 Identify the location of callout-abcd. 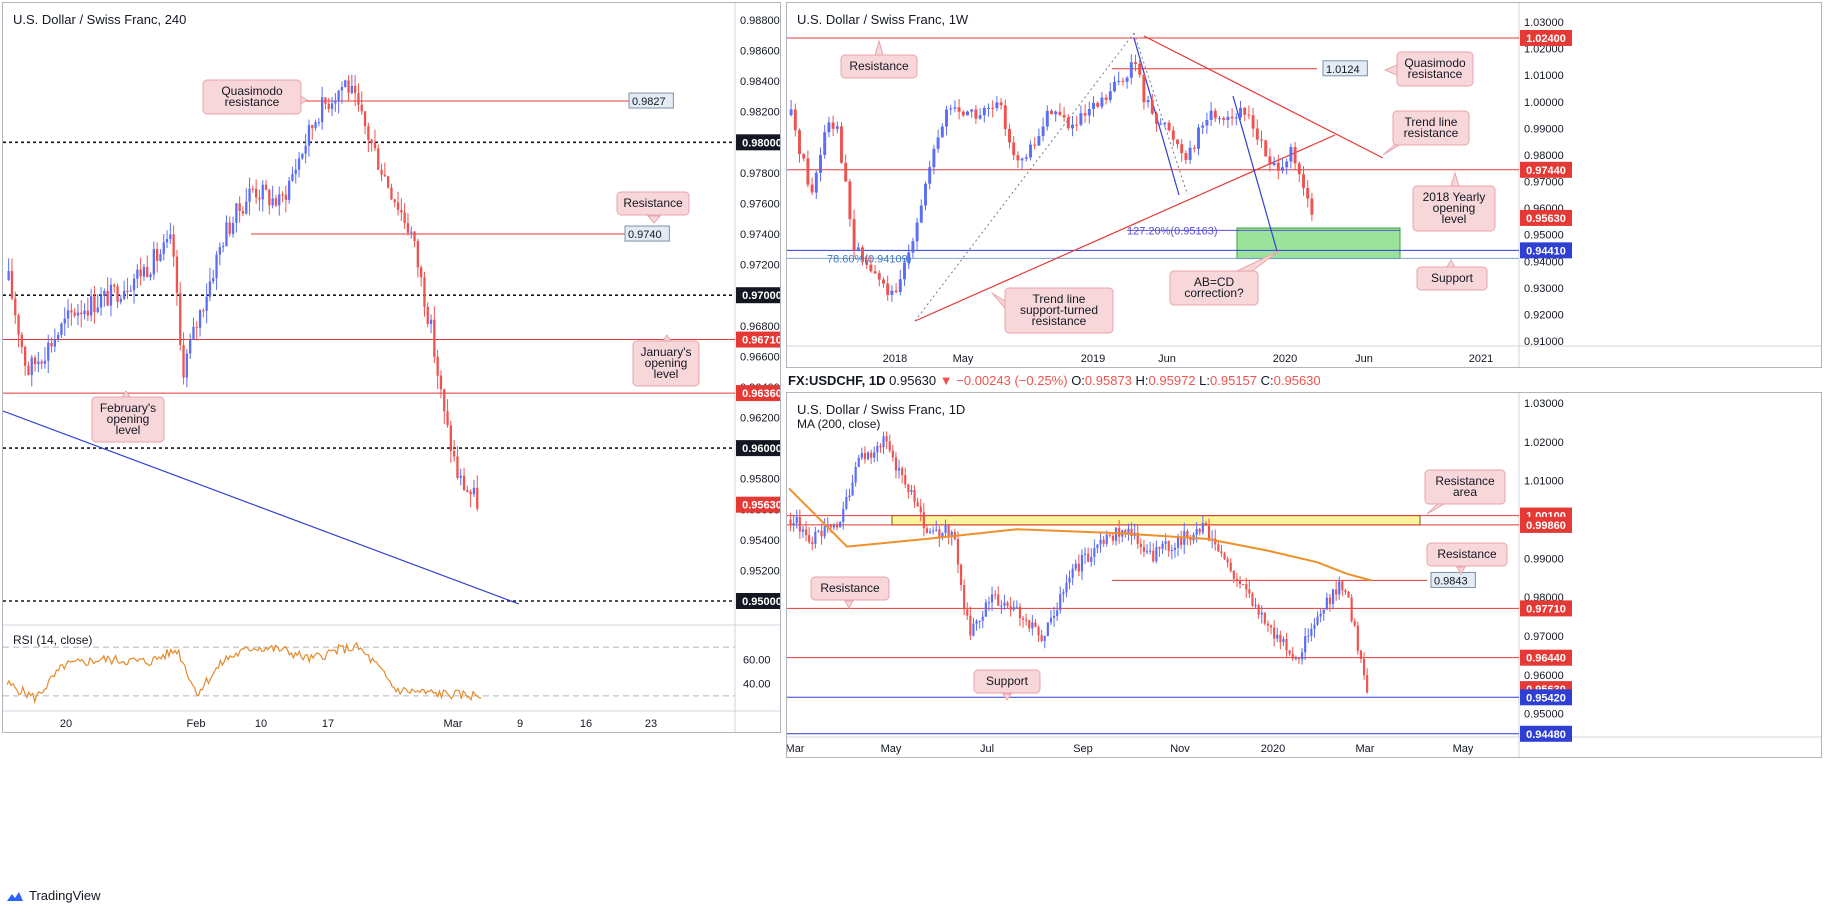
(1214, 288).